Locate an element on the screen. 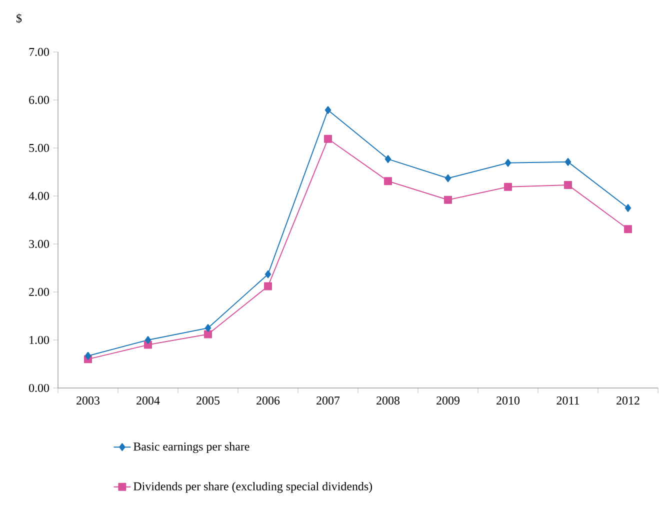  y-tick-label: 2.00 is located at coordinates (39, 292).